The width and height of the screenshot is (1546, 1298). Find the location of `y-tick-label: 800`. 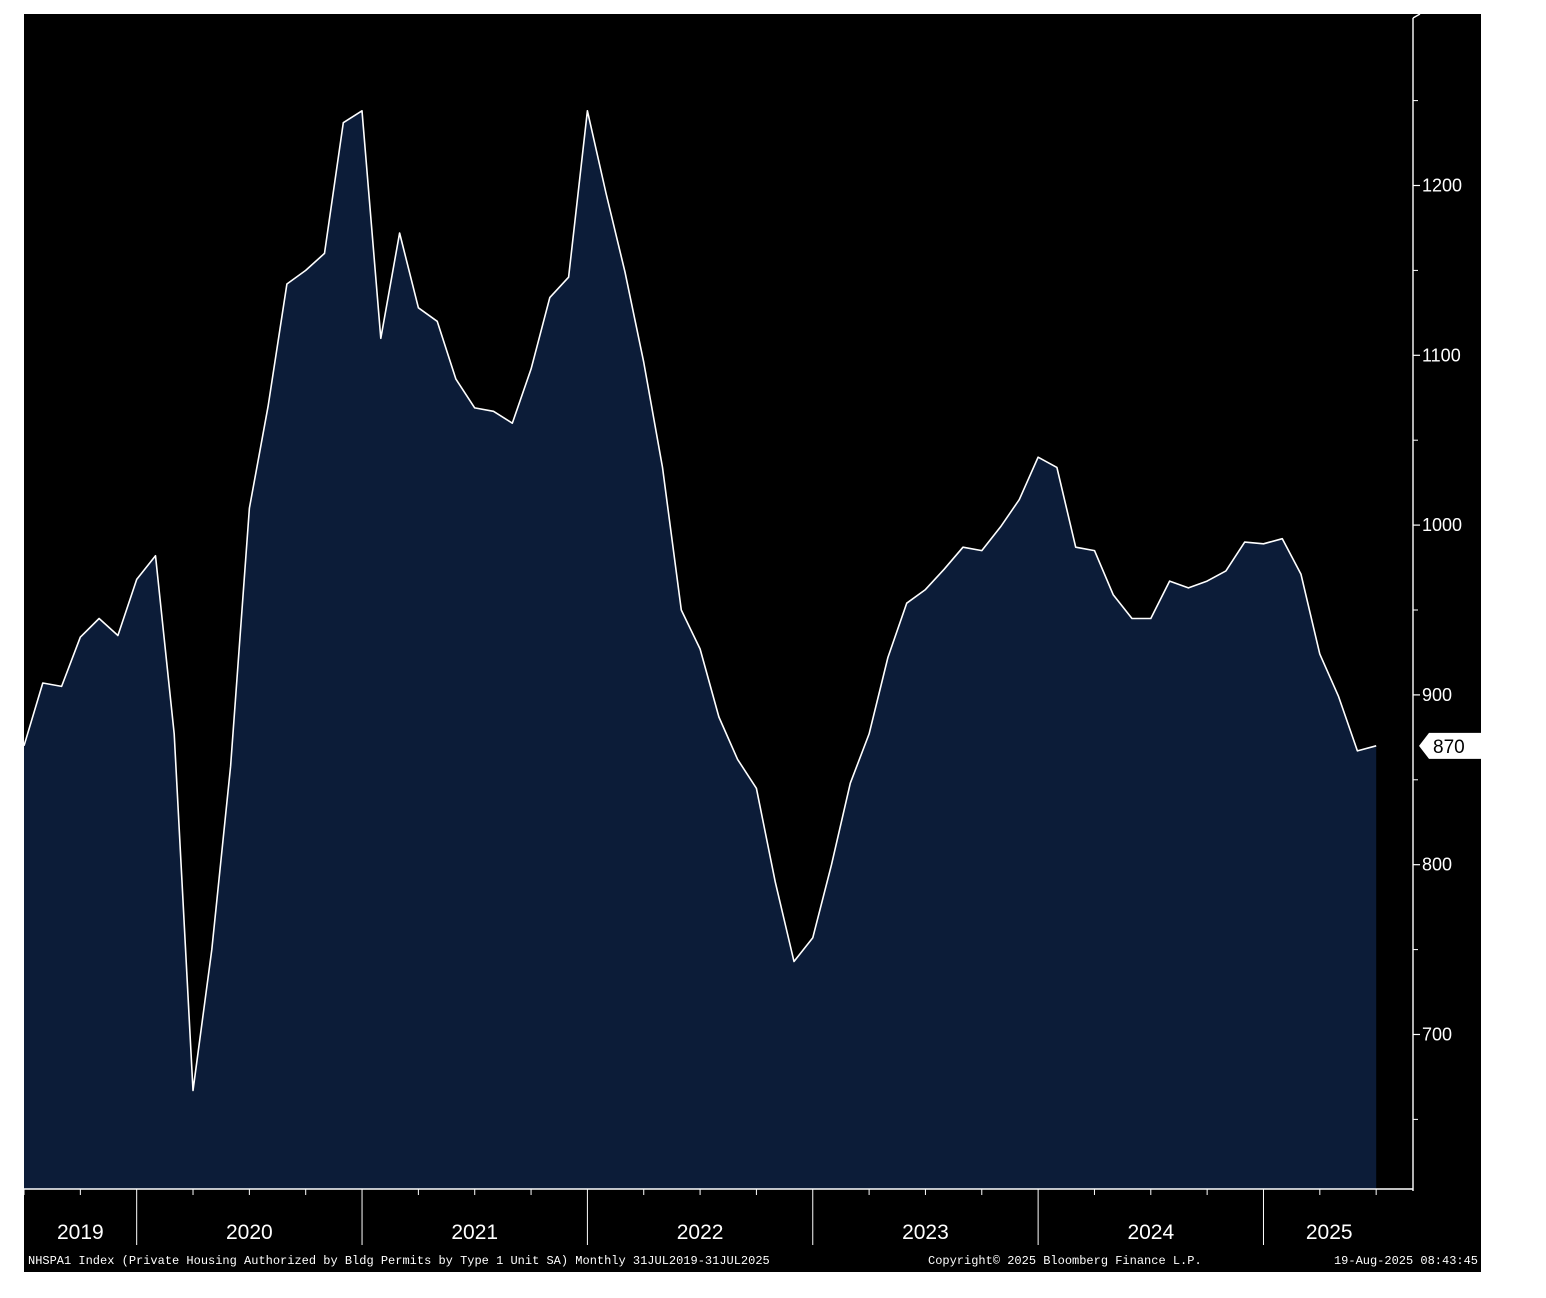

y-tick-label: 800 is located at coordinates (1437, 865).